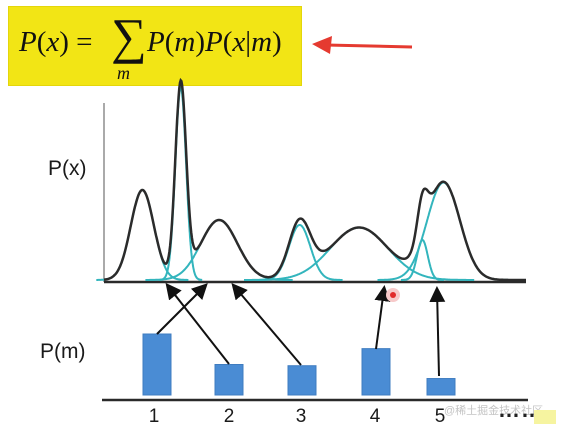 This screenshot has height=429, width=564. What do you see at coordinates (375, 416) in the screenshot?
I see `category-label: 4` at bounding box center [375, 416].